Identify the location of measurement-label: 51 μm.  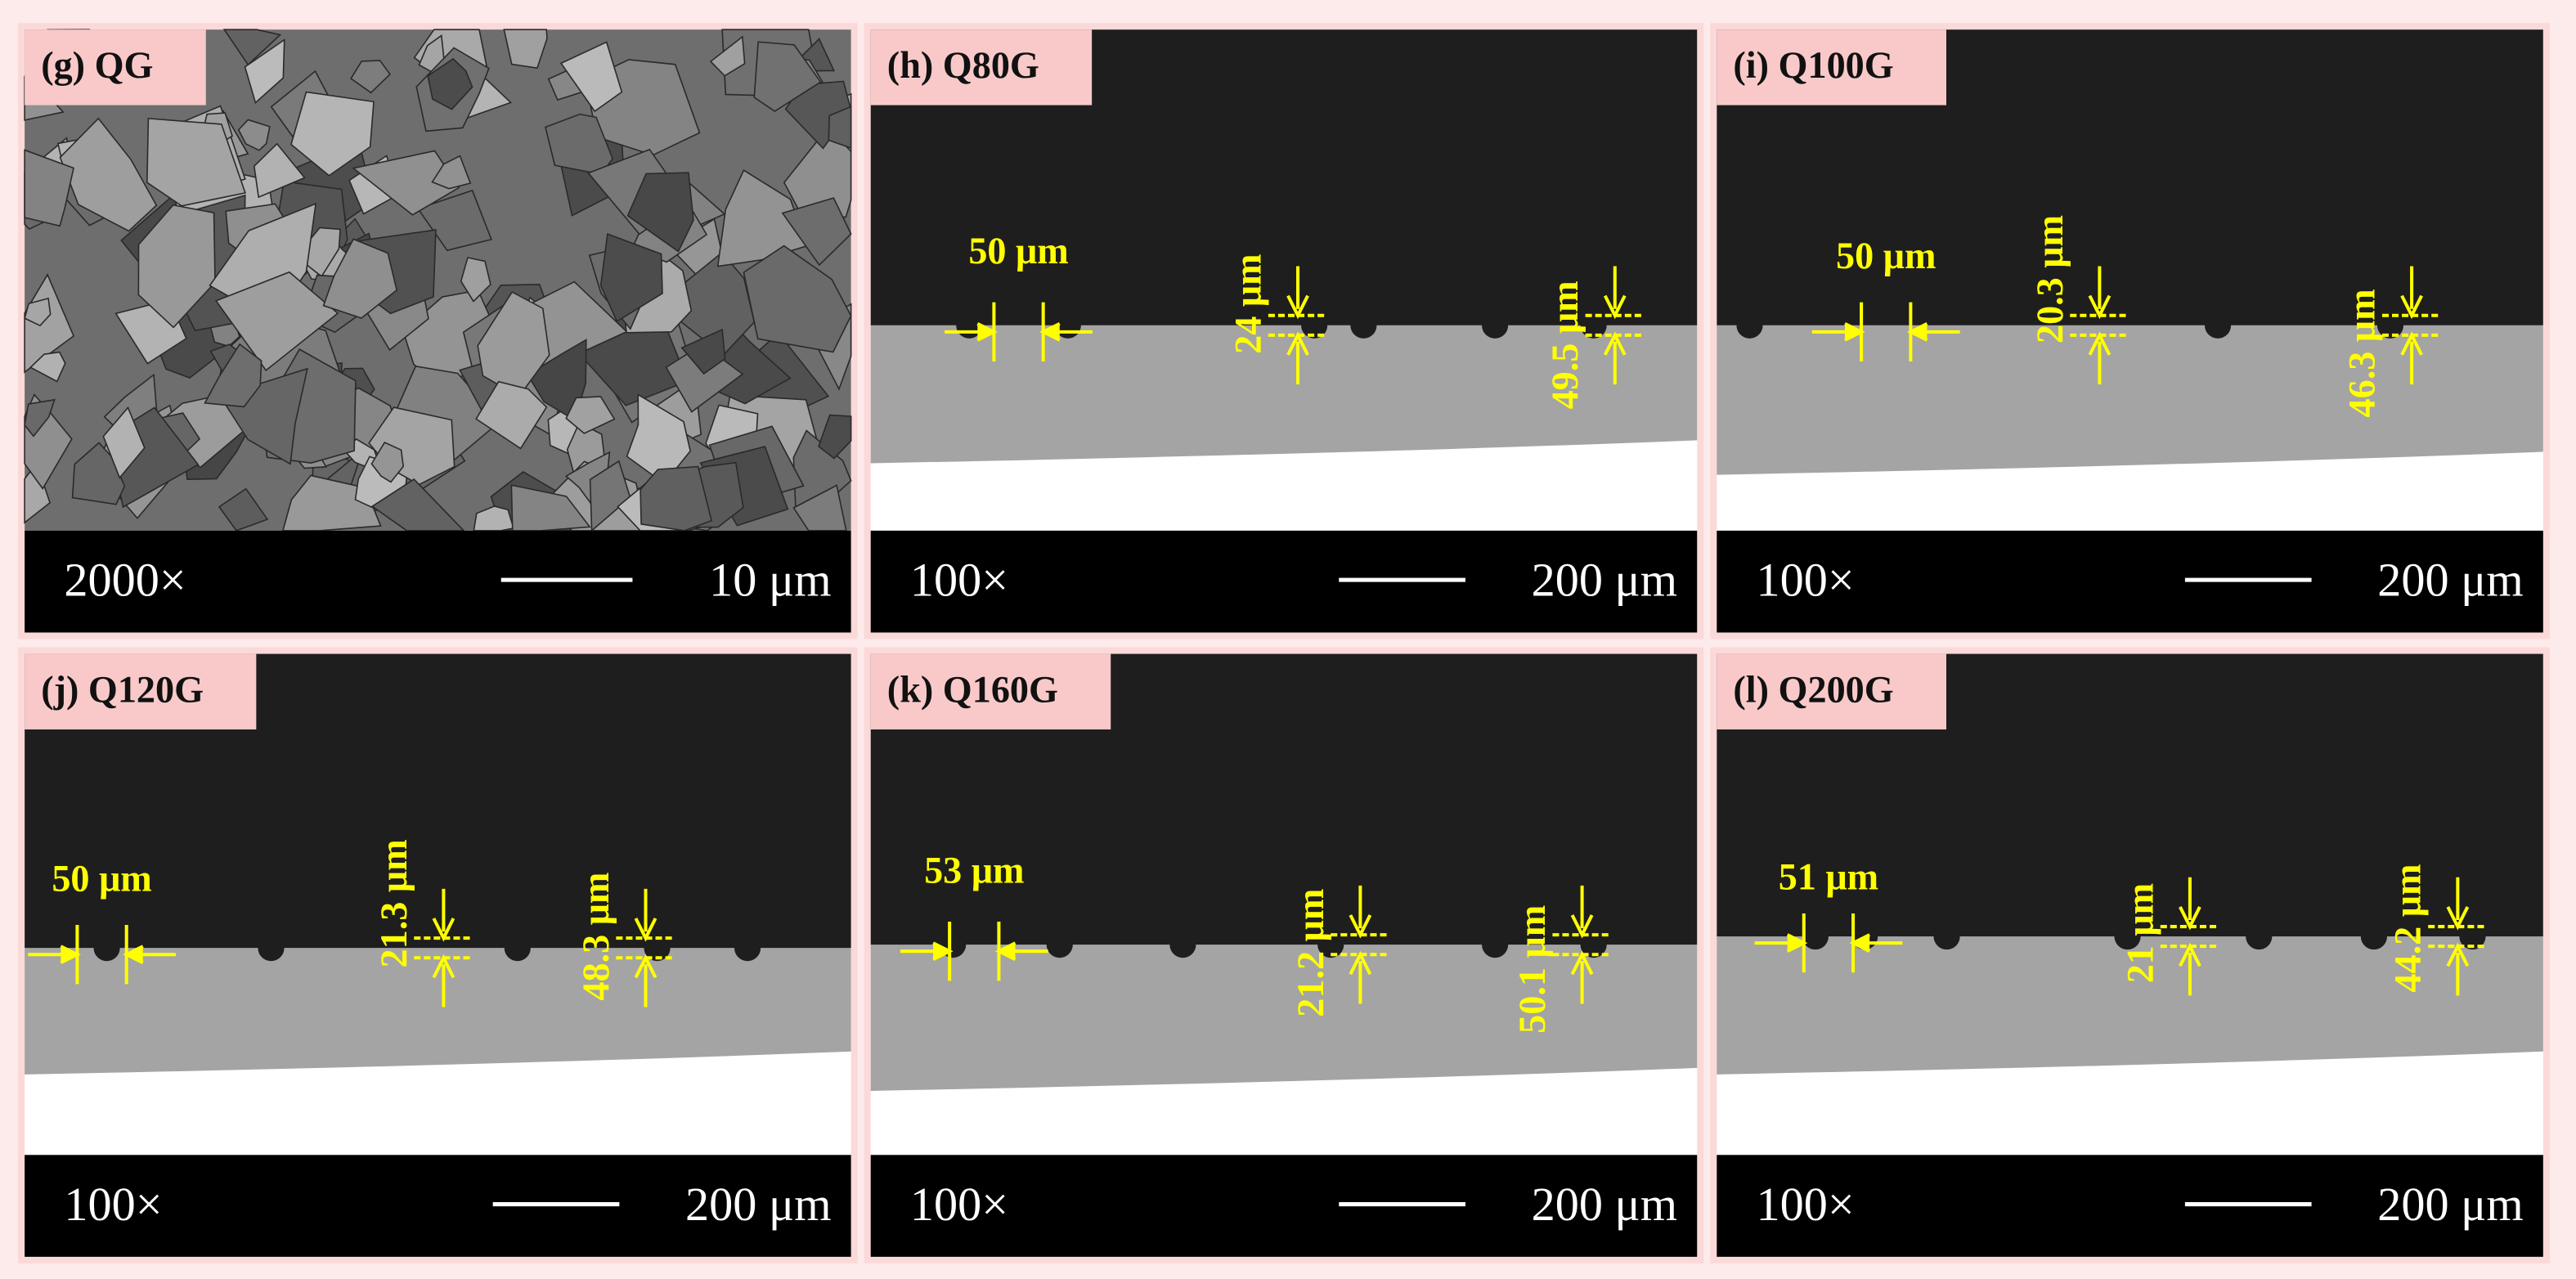
(1828, 876).